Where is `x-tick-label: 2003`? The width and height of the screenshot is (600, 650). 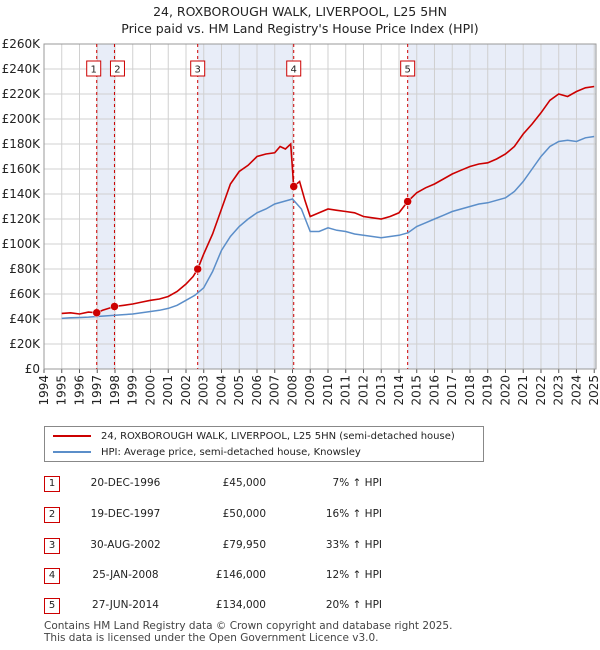 x-tick-label: 2003 is located at coordinates (204, 390).